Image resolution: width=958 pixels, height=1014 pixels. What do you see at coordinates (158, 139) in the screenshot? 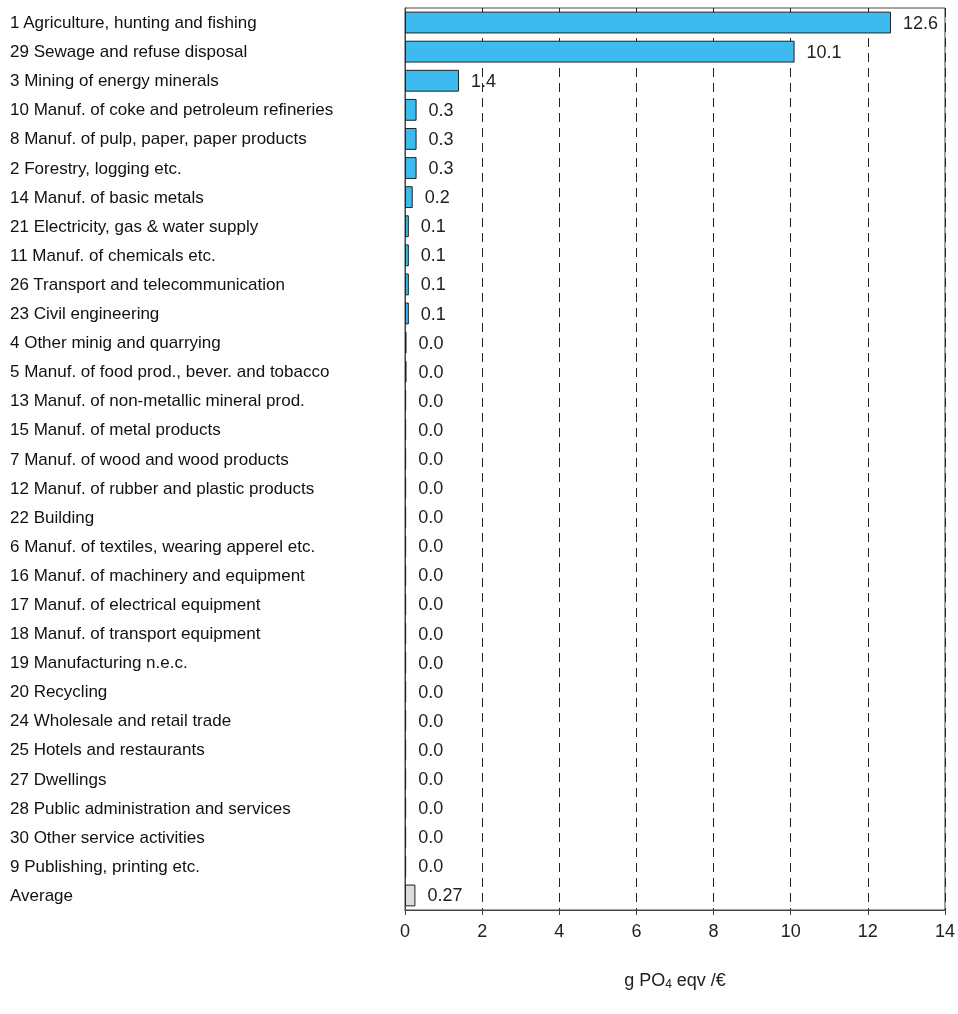
I see `y-tick-label: 8 Manuf. of pulp, paper, paper products` at bounding box center [158, 139].